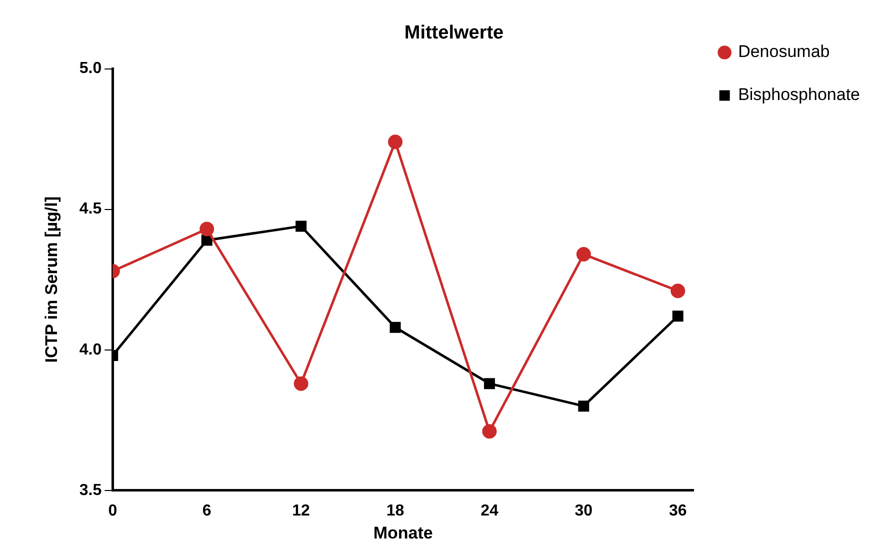 The width and height of the screenshot is (884, 556). I want to click on x-tick-label: 12, so click(301, 511).